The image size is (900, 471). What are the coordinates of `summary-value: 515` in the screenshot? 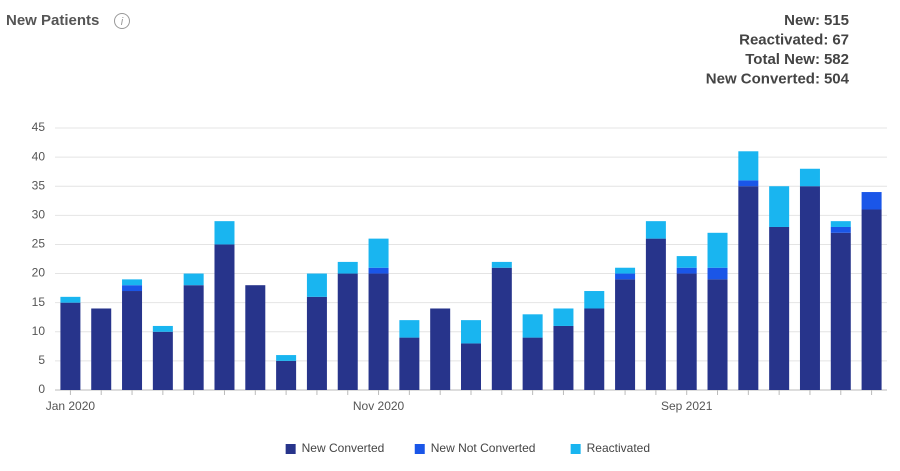 It's located at (836, 20).